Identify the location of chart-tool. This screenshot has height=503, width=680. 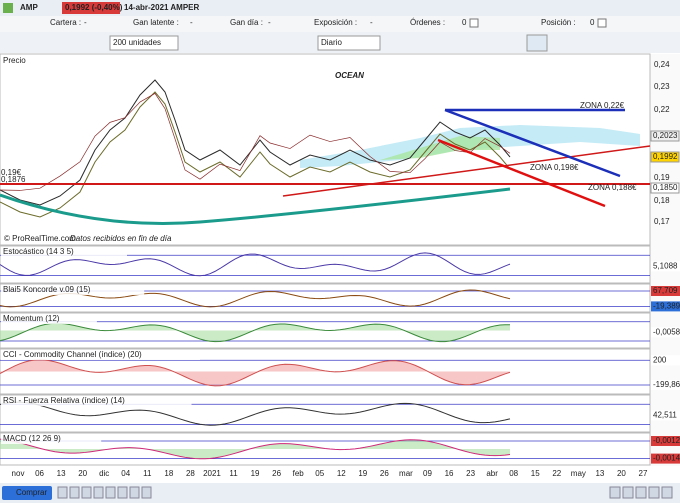
(537, 43).